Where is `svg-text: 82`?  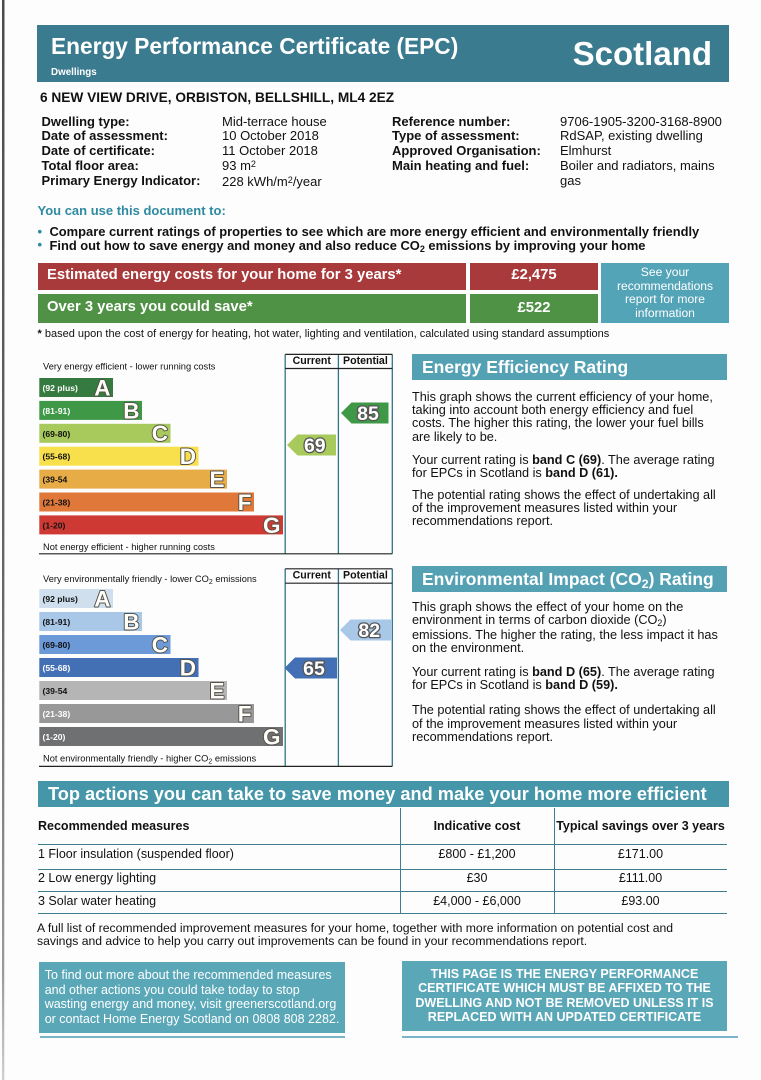 svg-text: 82 is located at coordinates (369, 631).